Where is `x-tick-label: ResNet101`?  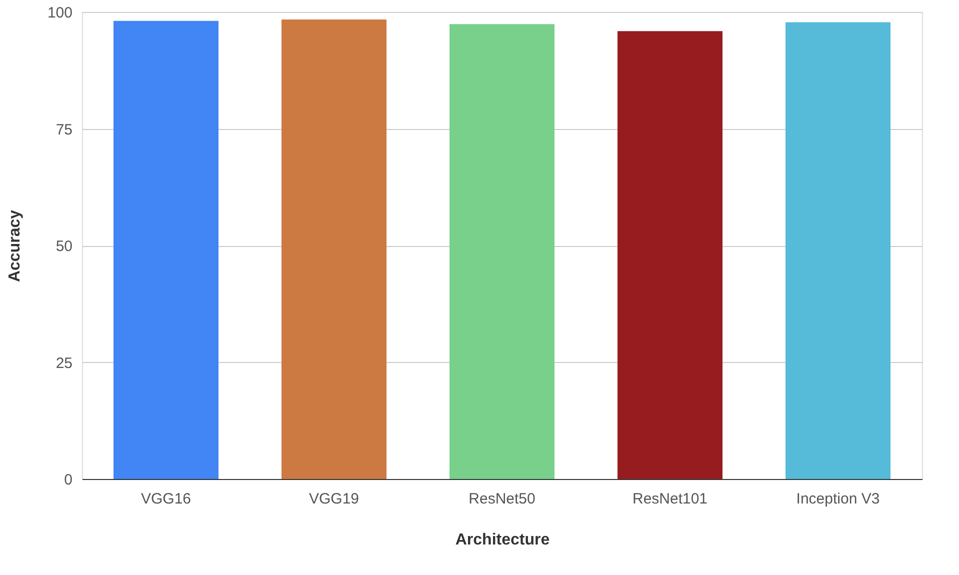 x-tick-label: ResNet101 is located at coordinates (670, 499).